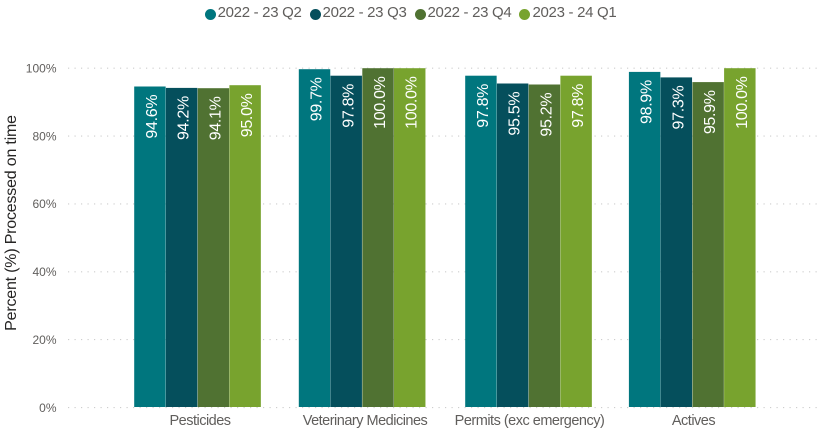 This screenshot has width=824, height=435. Describe the element at coordinates (710, 112) in the screenshot. I see `svg-text: 95.9%` at that location.